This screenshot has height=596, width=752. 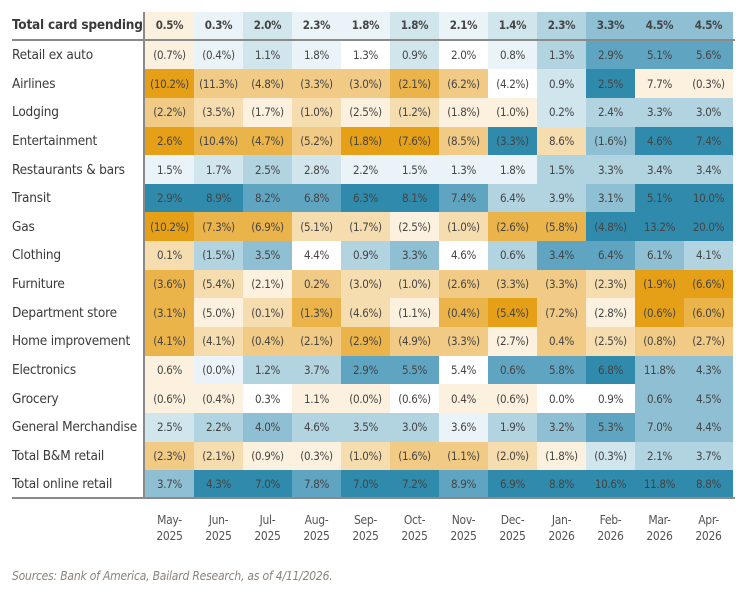 I want to click on heatmap-cell: 6.1%, so click(x=659, y=255).